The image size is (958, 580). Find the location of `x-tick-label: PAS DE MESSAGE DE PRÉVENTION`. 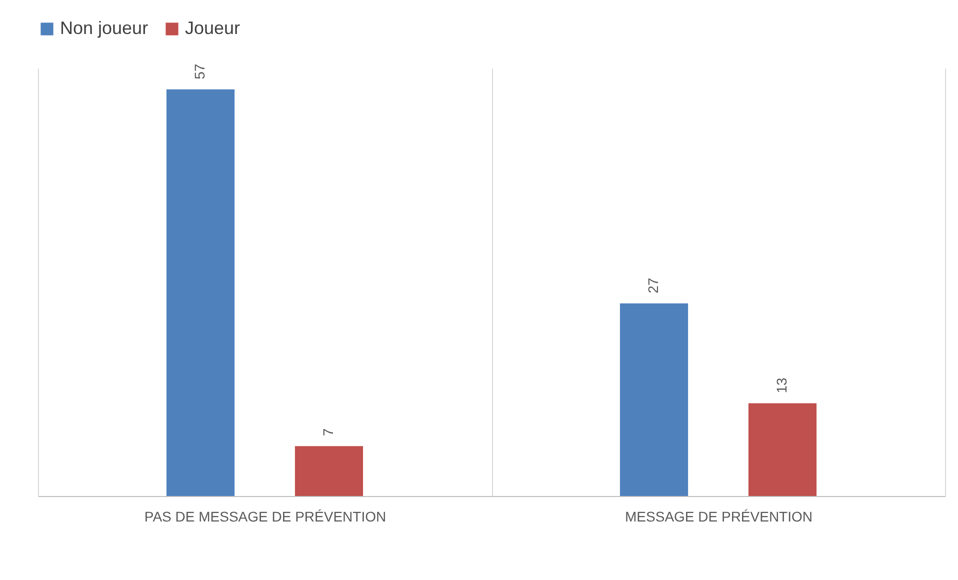

x-tick-label: PAS DE MESSAGE DE PRÉVENTION is located at coordinates (265, 516).